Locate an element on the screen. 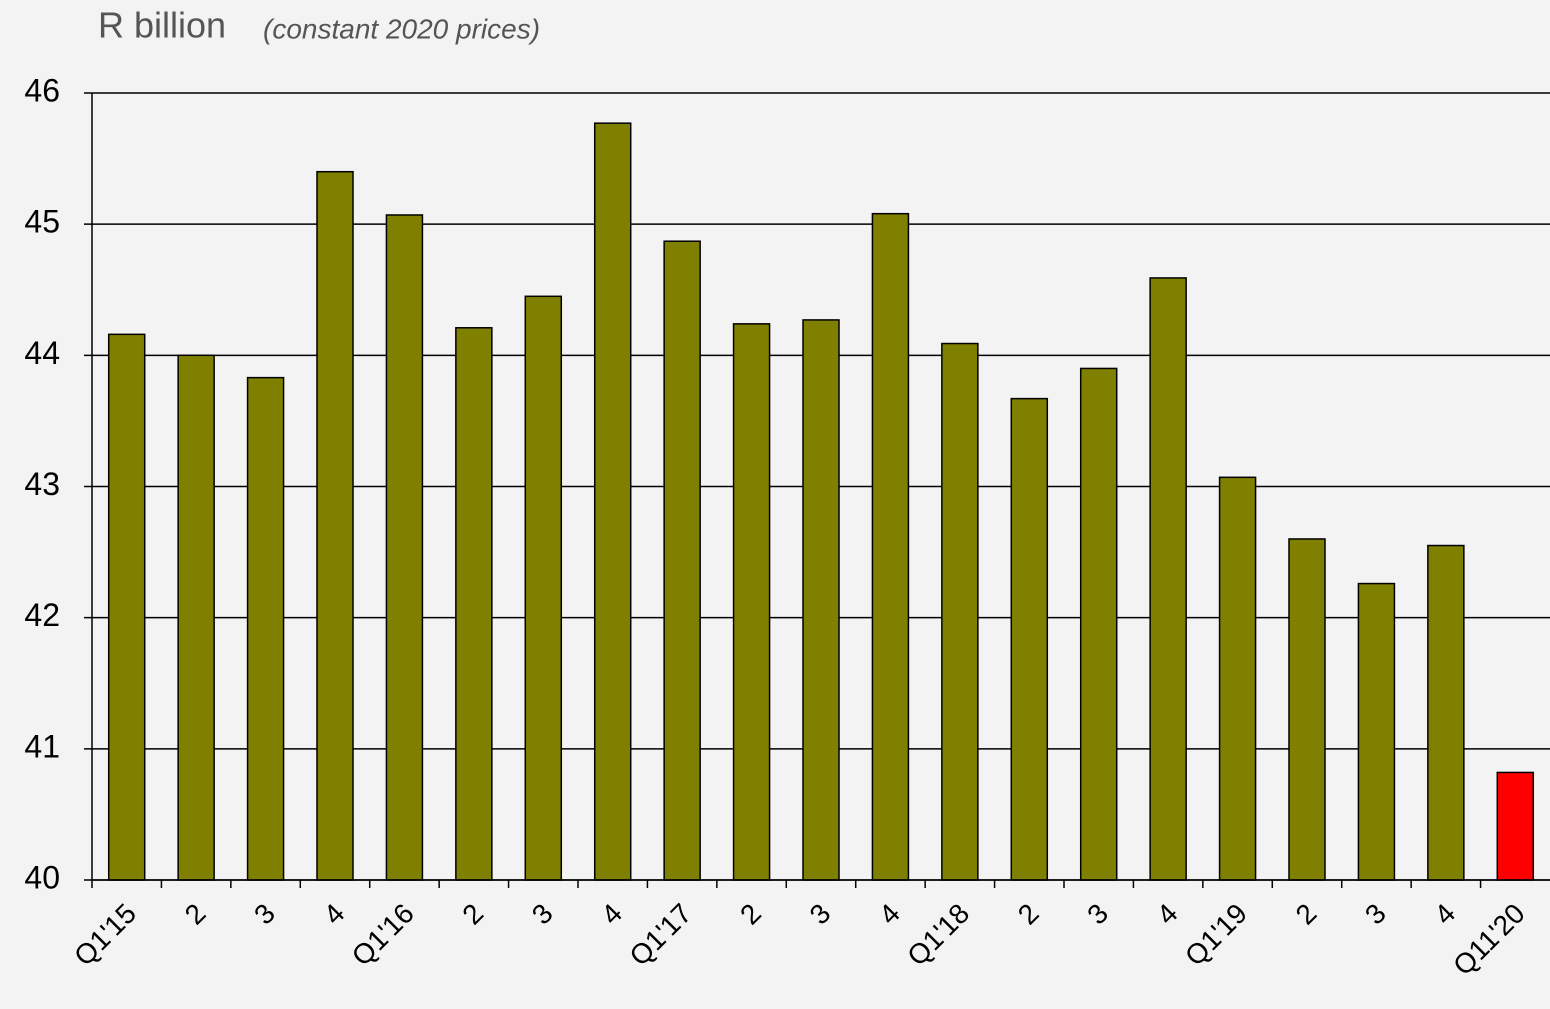  y-tick-label: 46 is located at coordinates (42, 90).